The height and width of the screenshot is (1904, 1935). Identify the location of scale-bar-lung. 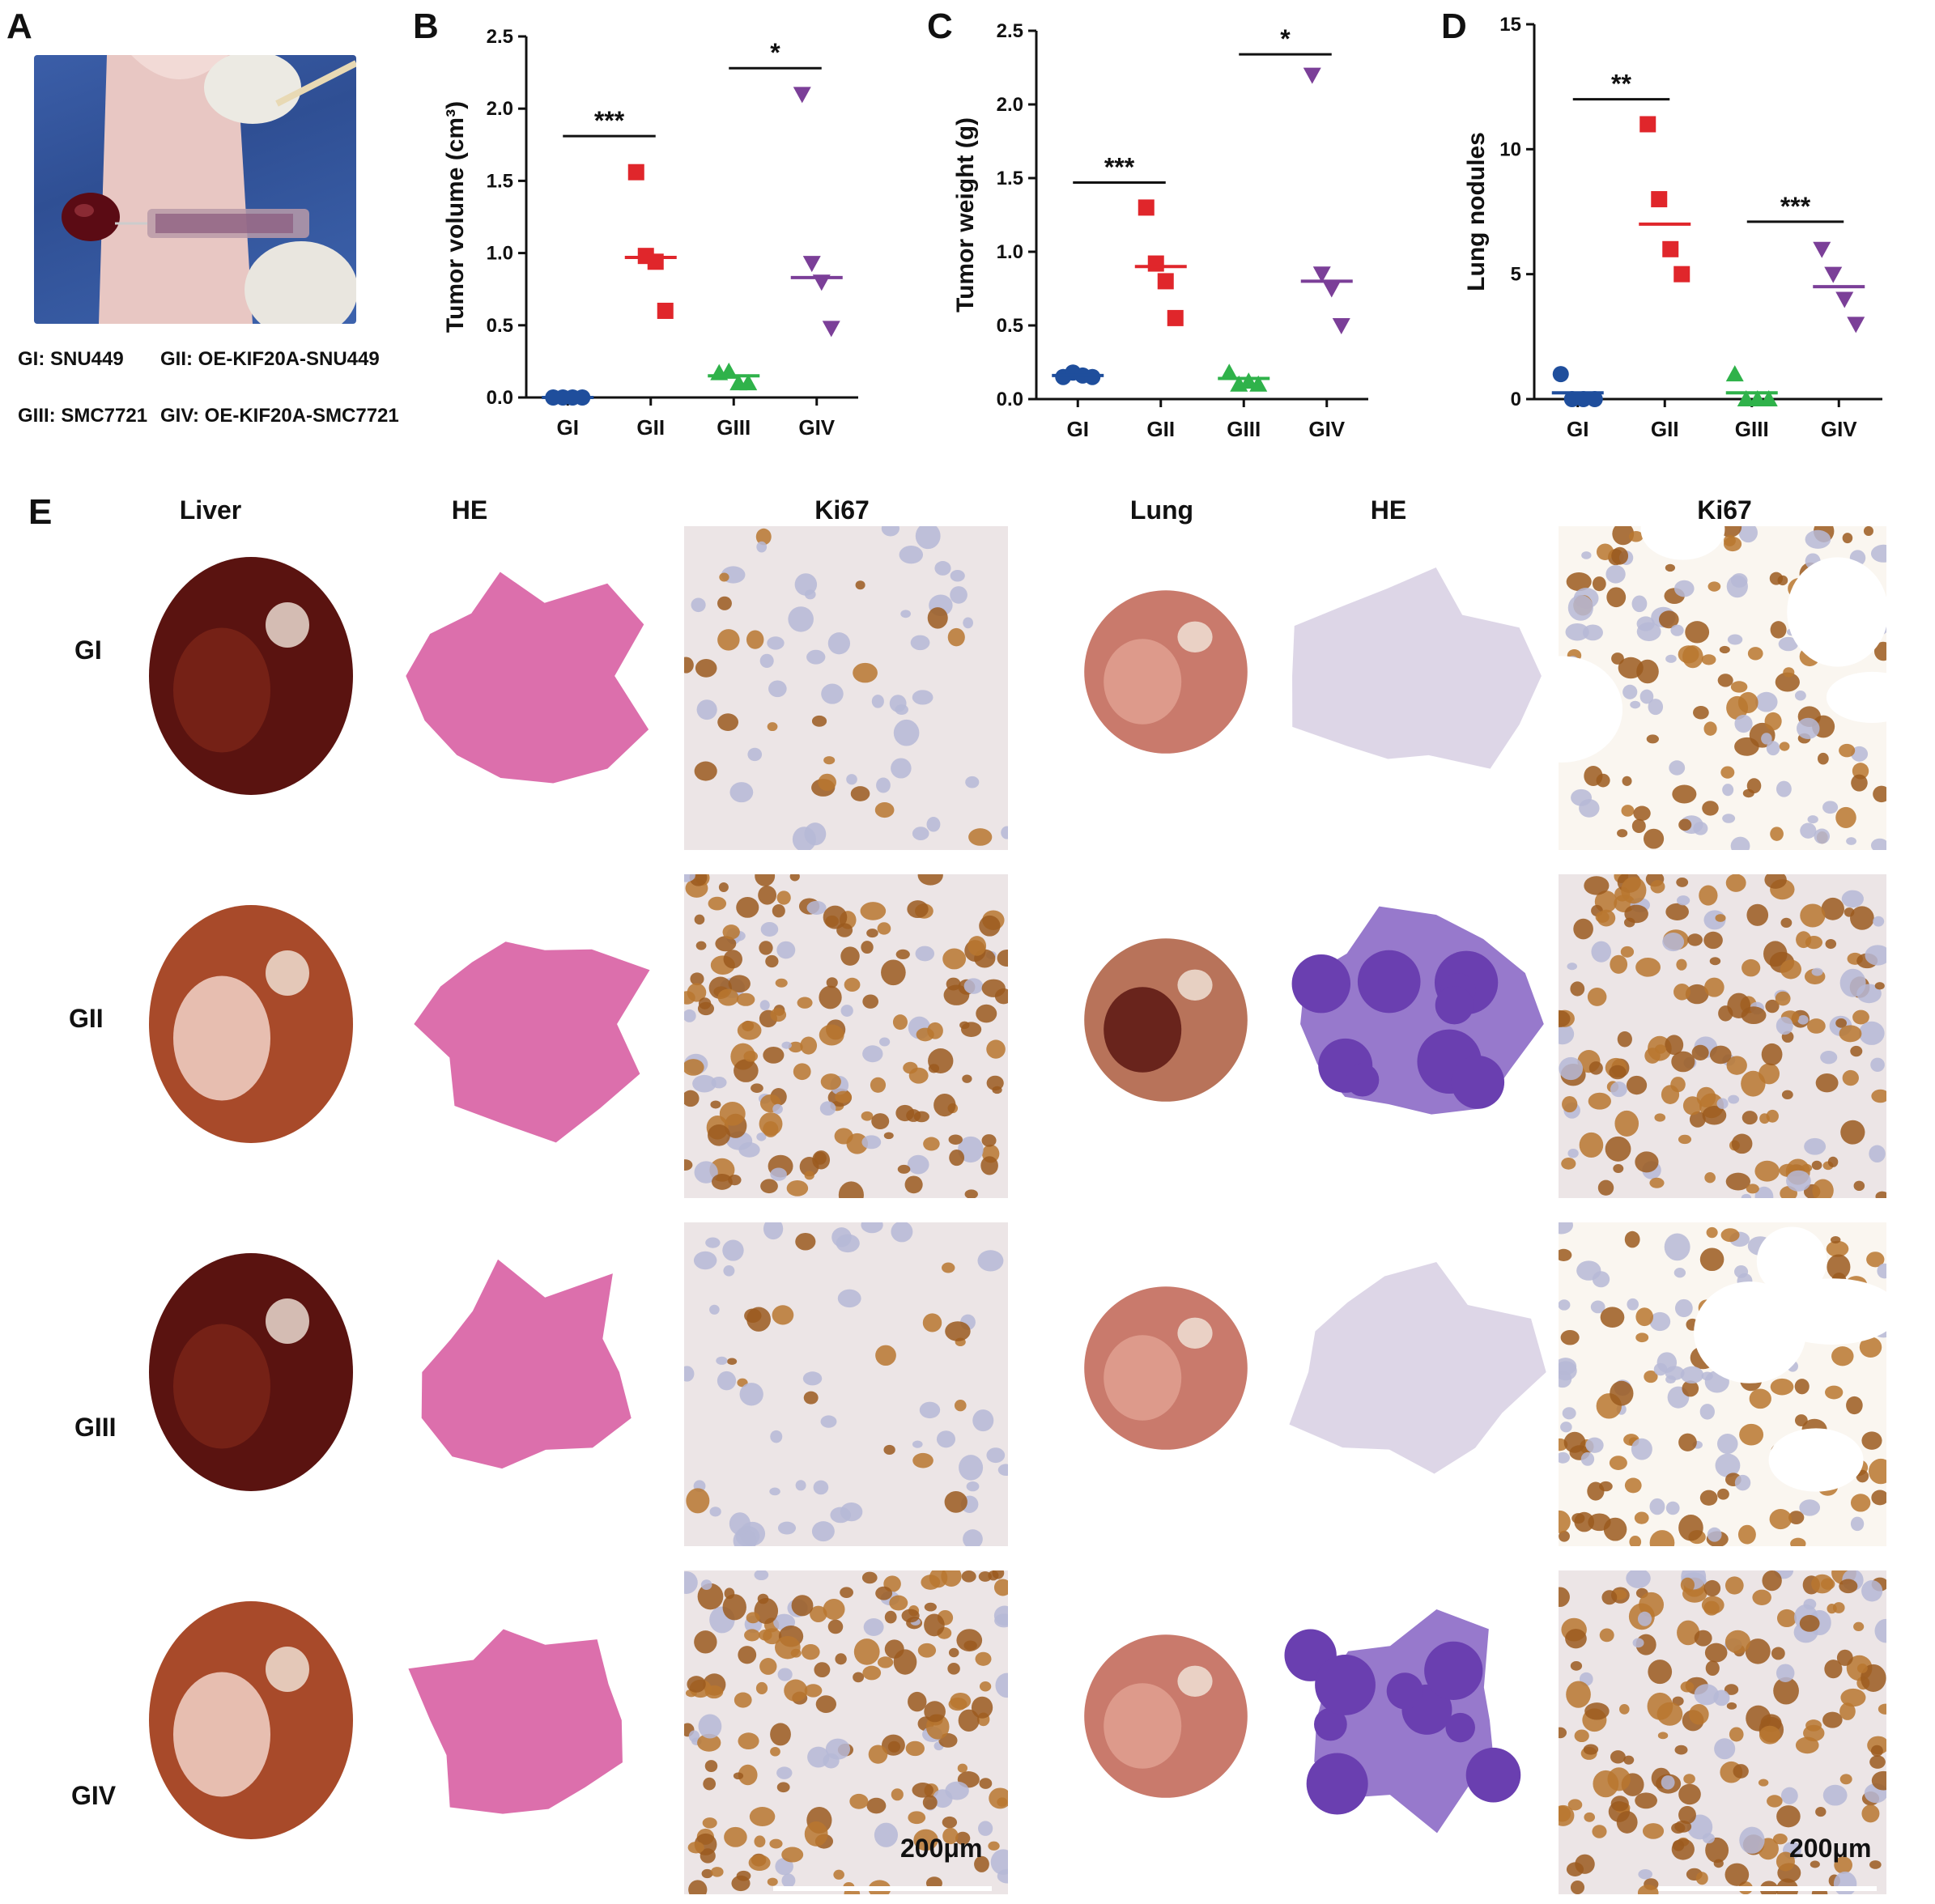
(1767, 1889).